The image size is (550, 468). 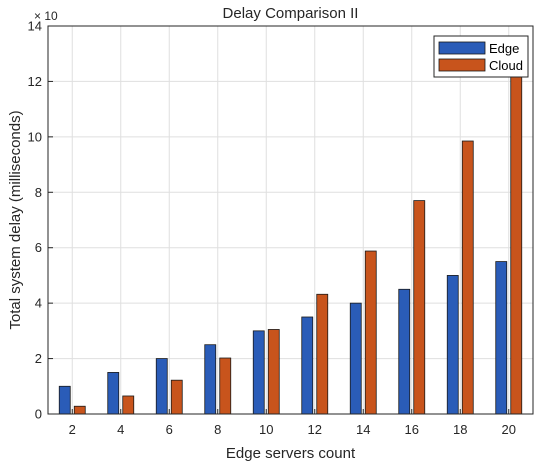 I want to click on y-tick-label: 0, so click(x=38, y=414).